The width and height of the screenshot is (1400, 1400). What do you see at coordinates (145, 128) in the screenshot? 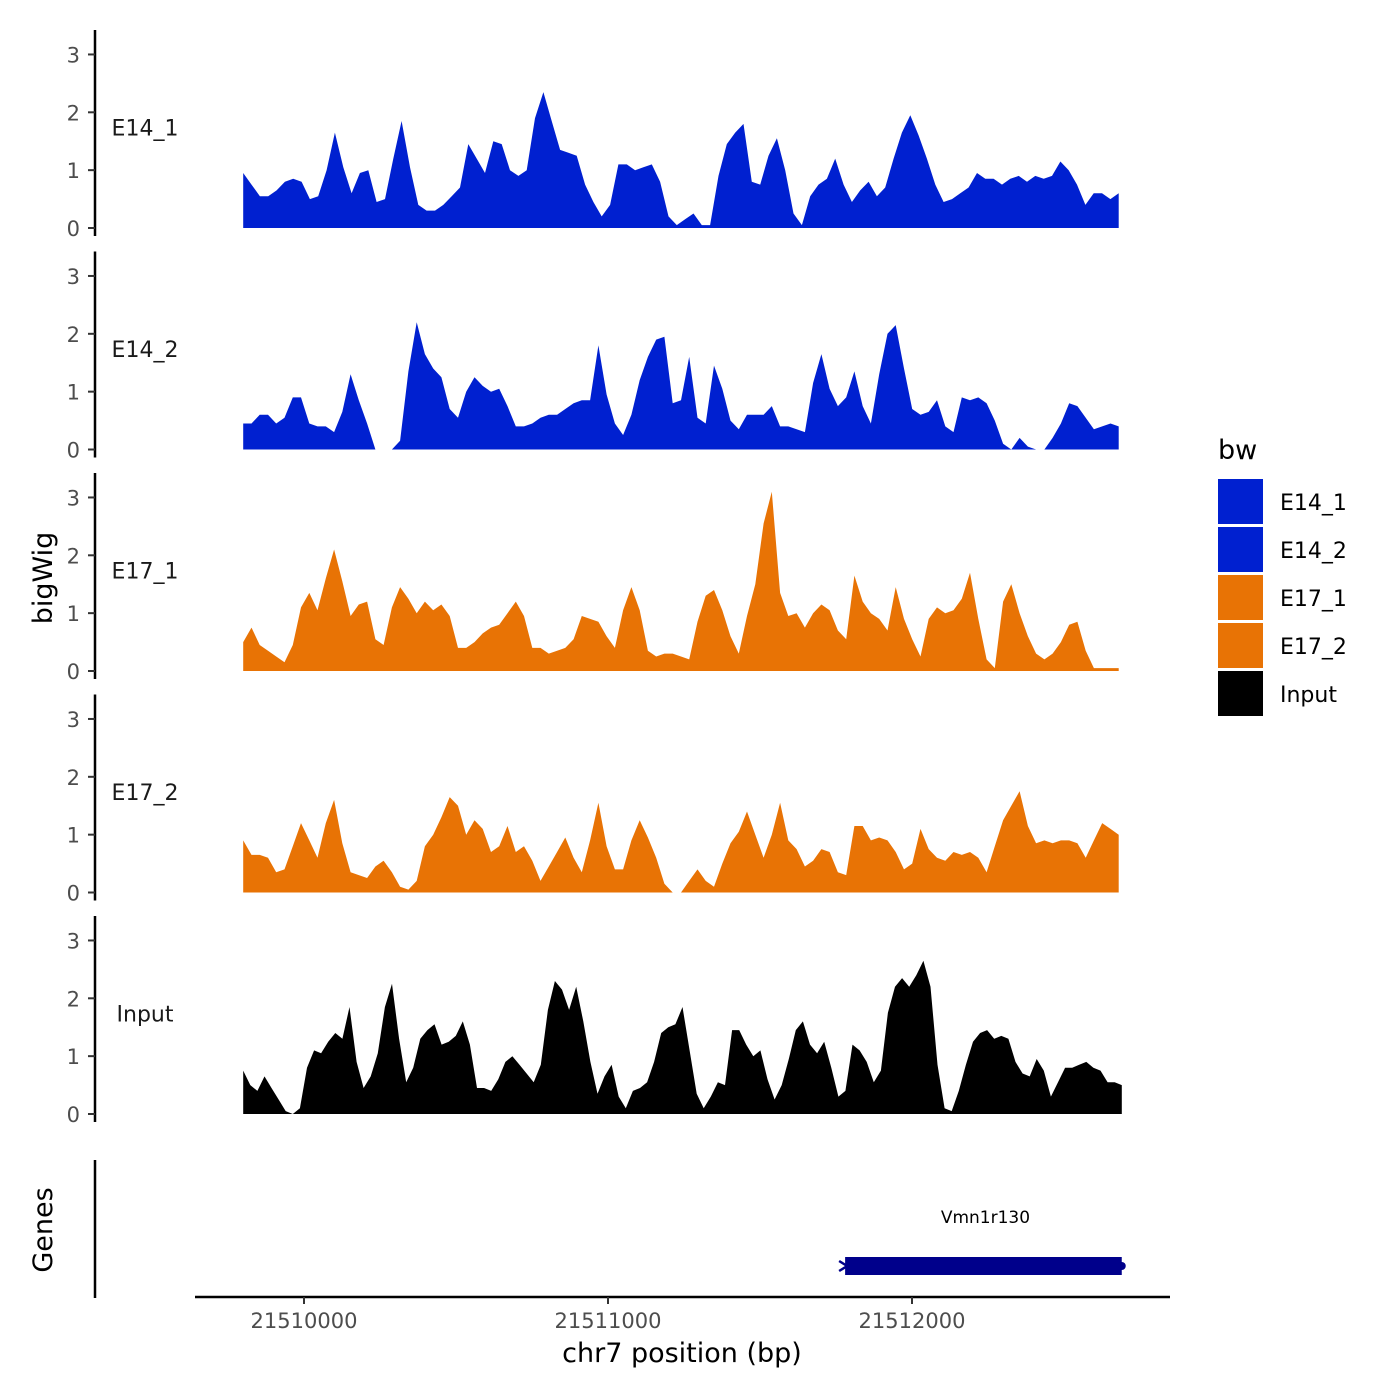
I see `track-label: E14_1` at bounding box center [145, 128].